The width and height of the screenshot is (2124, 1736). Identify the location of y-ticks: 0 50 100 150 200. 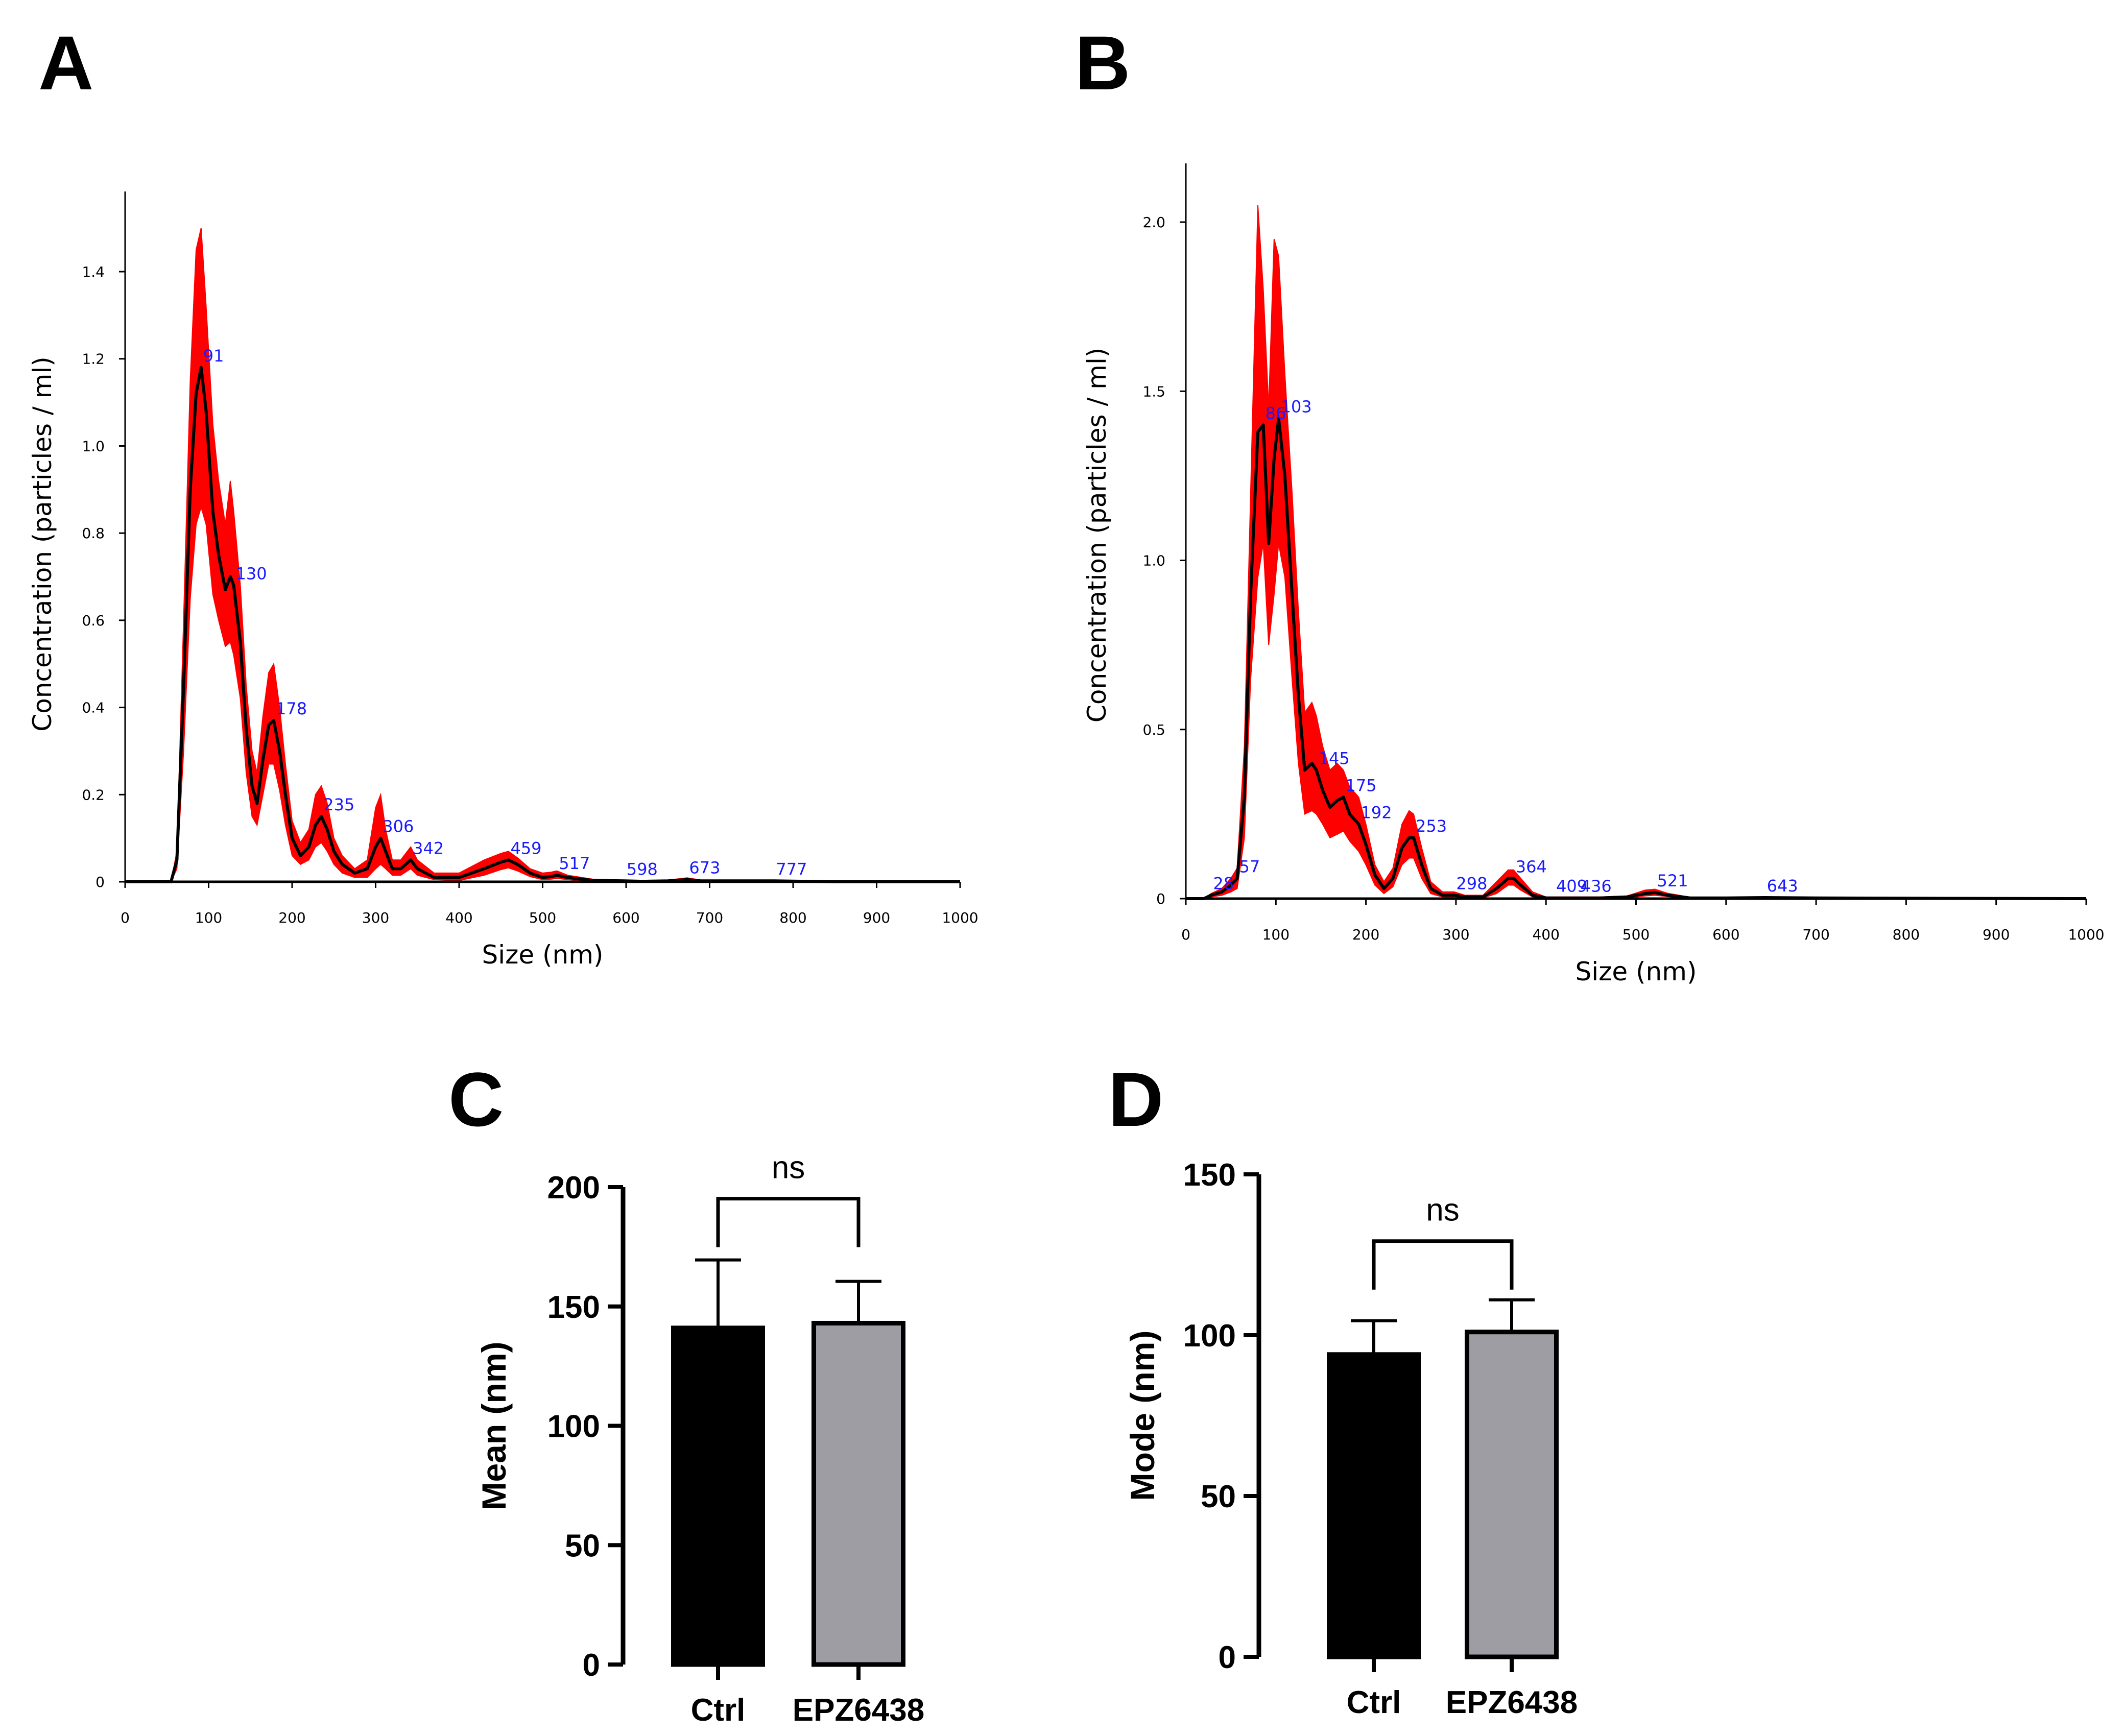
(585, 1426).